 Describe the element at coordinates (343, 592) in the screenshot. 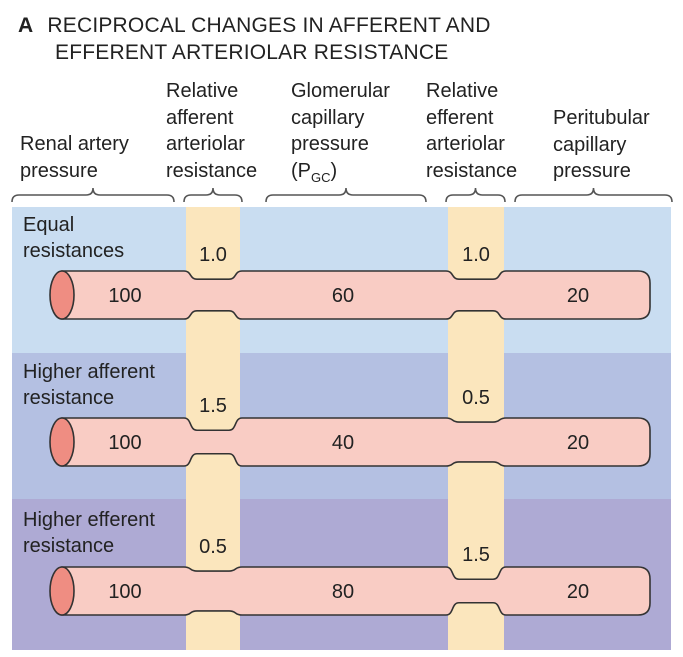

I see `glomerular-pressure-value: 80` at that location.